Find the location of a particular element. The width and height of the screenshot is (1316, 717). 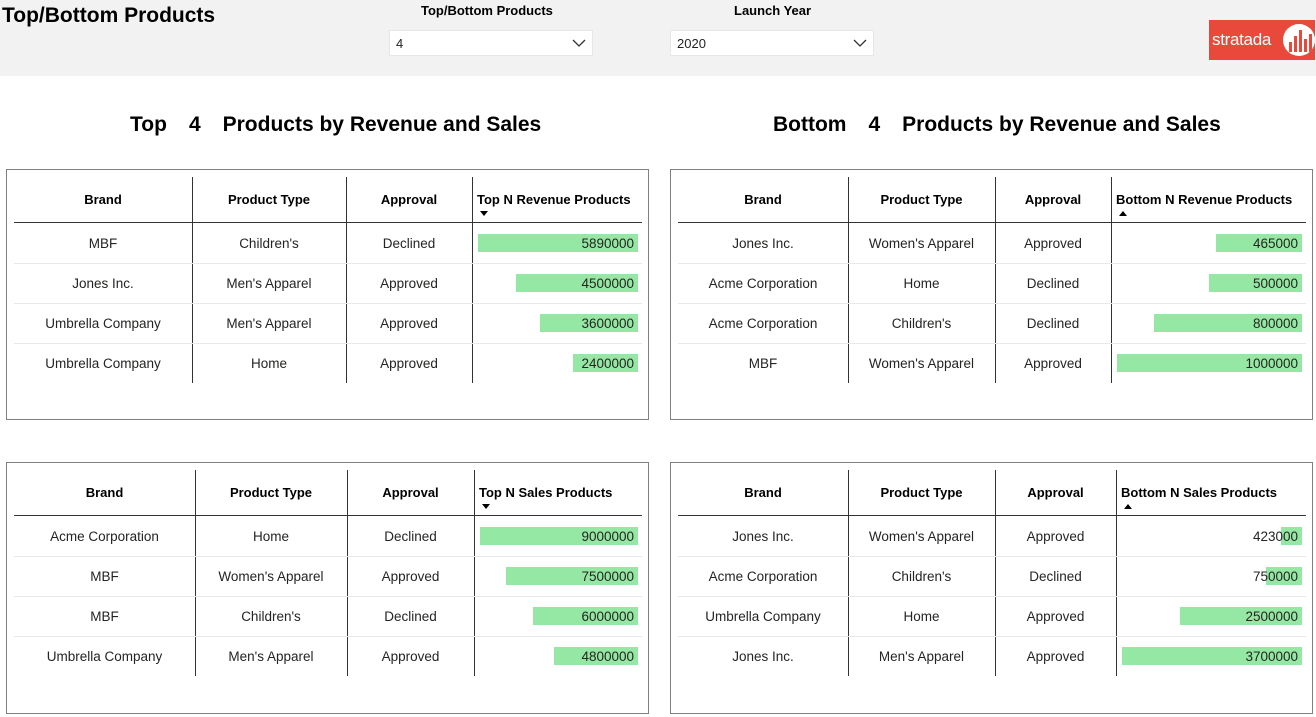

column-header-label: Approval is located at coordinates (410, 492).